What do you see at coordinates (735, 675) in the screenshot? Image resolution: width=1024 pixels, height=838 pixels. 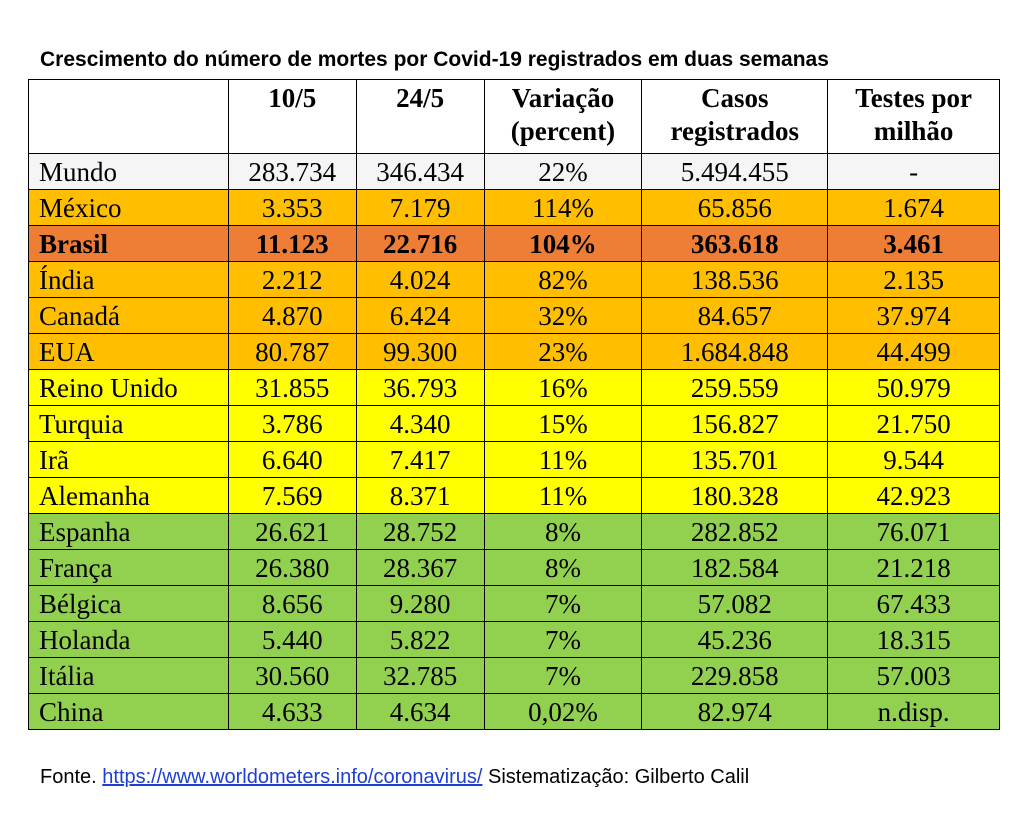 I see `cases-cell: 229.858` at bounding box center [735, 675].